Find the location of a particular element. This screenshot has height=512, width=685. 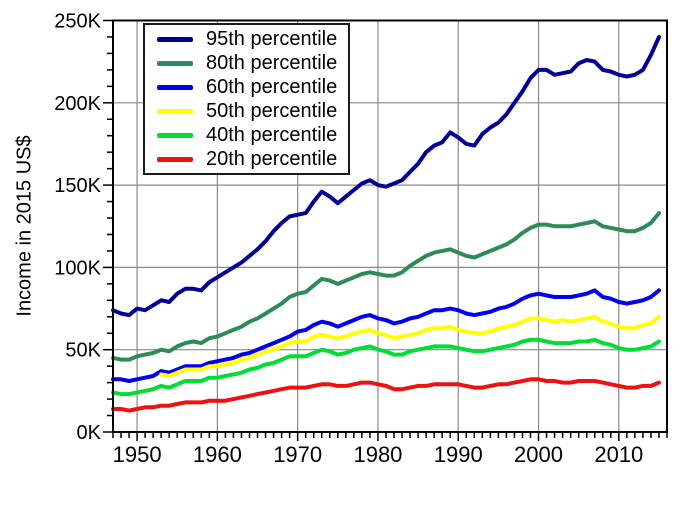

y-tick-label-250K: 250K is located at coordinates (77, 22).